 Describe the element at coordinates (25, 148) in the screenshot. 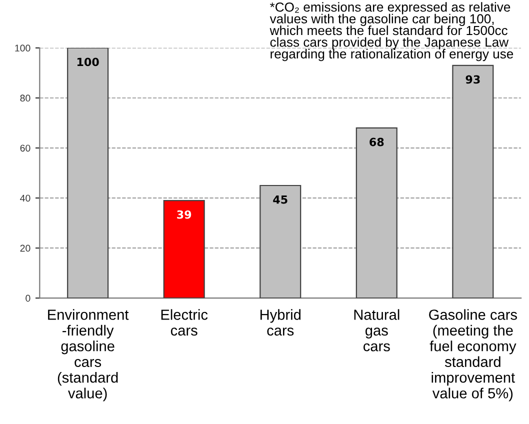

I see `y-tick-label: 60` at that location.